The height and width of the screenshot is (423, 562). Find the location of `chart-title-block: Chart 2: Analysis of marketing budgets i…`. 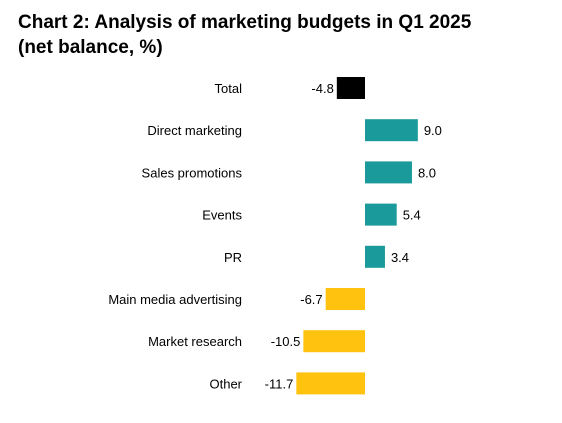

chart-title-block: Chart 2: Analysis of marketing budgets i… is located at coordinates (244, 35).